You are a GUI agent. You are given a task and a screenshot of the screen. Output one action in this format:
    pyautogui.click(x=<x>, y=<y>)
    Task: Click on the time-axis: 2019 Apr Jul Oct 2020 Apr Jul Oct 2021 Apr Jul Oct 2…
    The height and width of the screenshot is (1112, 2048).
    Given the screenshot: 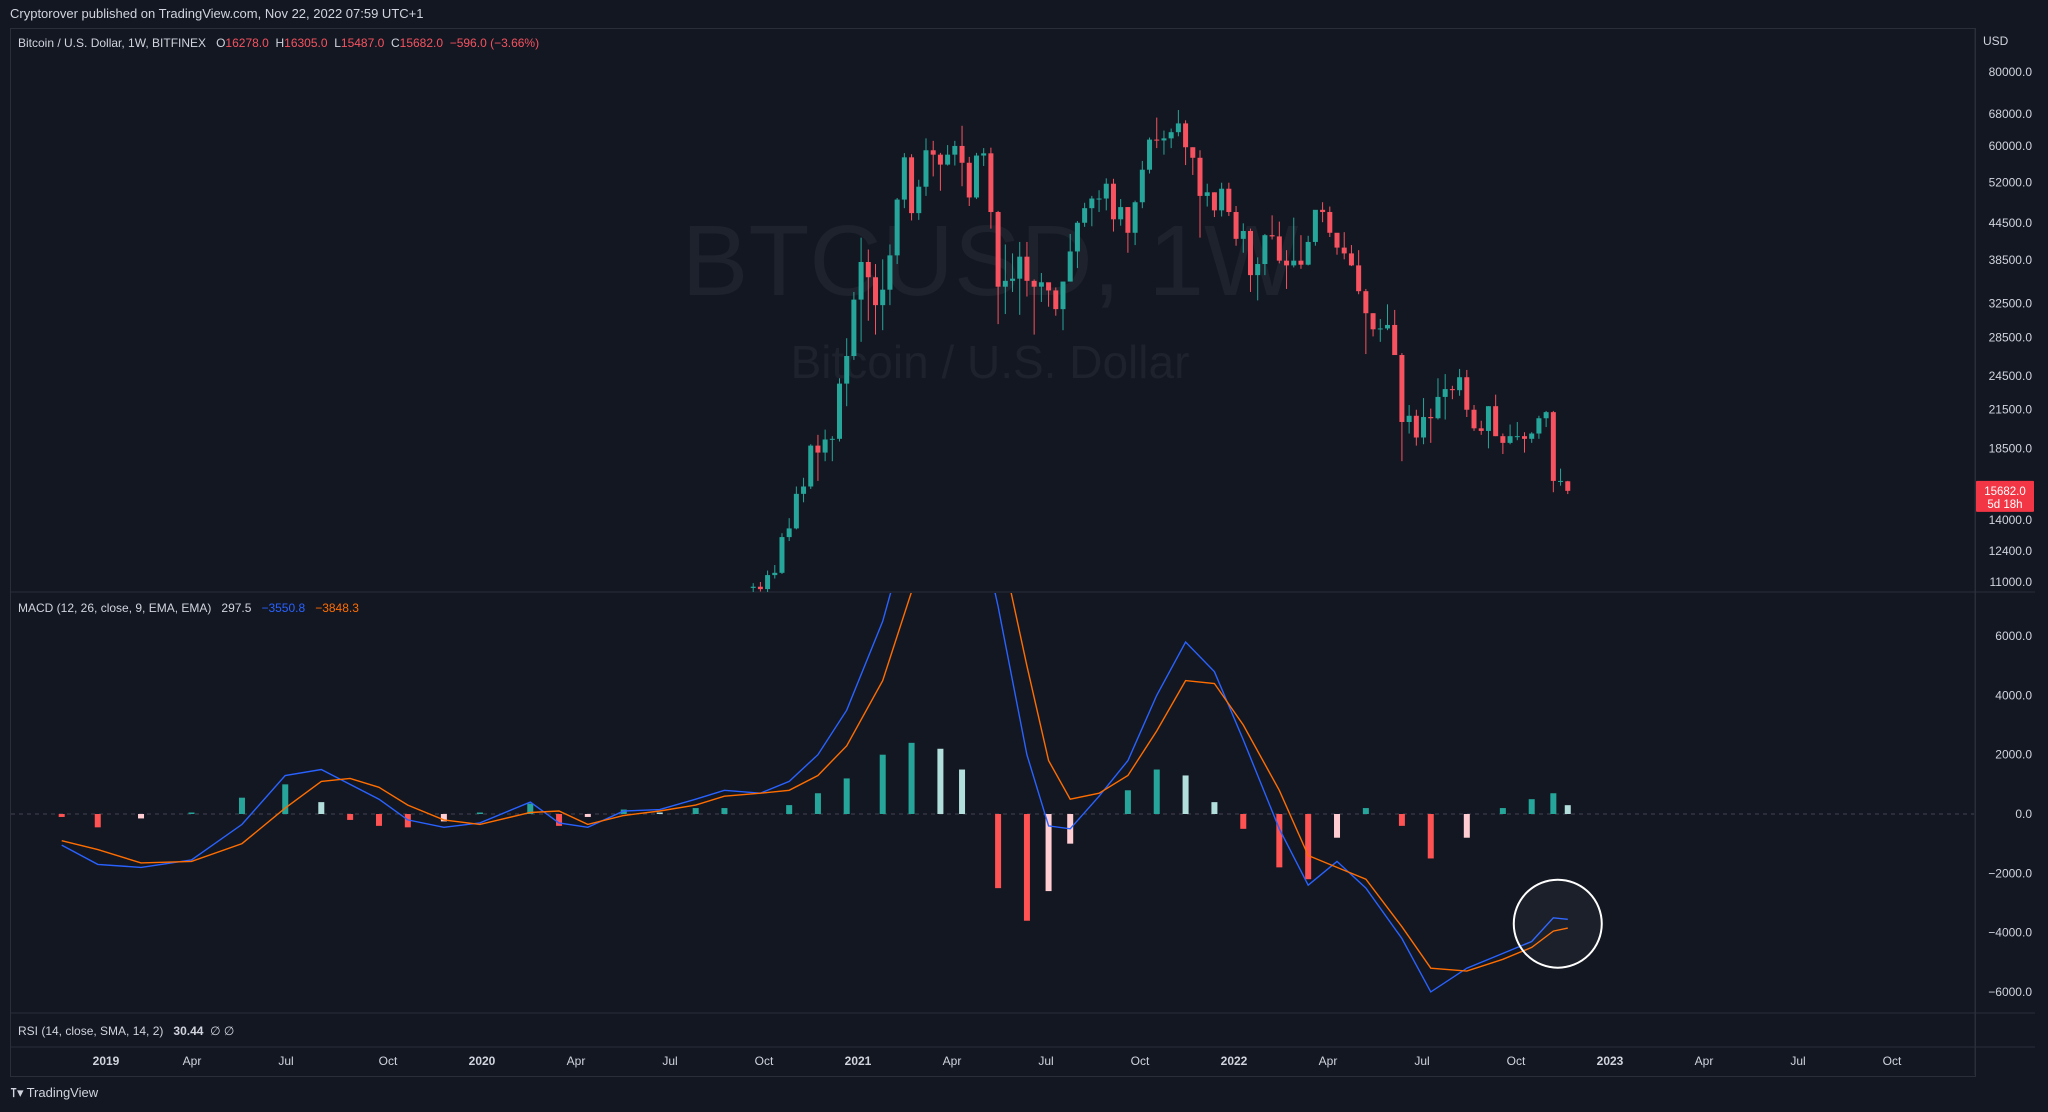 What is the action you would take?
    pyautogui.click(x=997, y=1061)
    